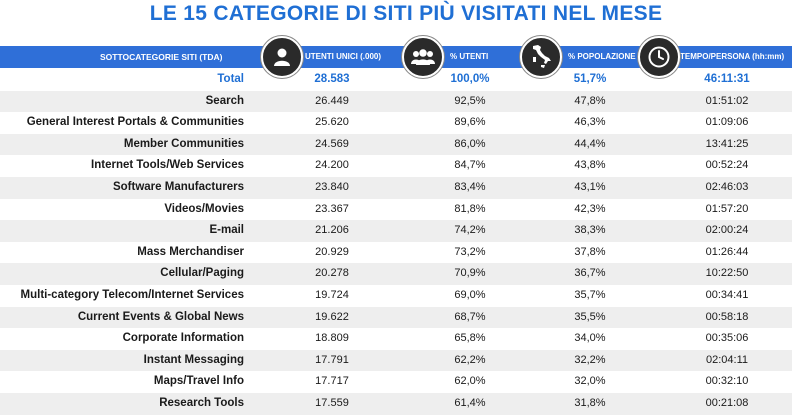 The image size is (812, 419). Describe the element at coordinates (590, 402) in the screenshot. I see `row-percent-population: 31,8%` at that location.